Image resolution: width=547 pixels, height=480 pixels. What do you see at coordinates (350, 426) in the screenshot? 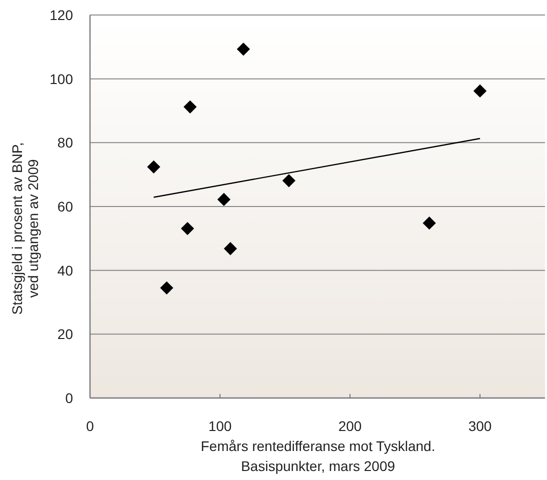
I see `x-tick-label: 200` at bounding box center [350, 426].